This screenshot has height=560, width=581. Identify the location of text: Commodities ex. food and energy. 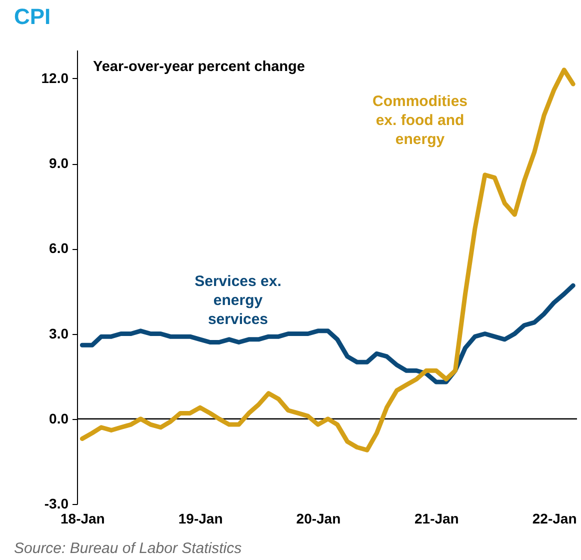
(420, 120).